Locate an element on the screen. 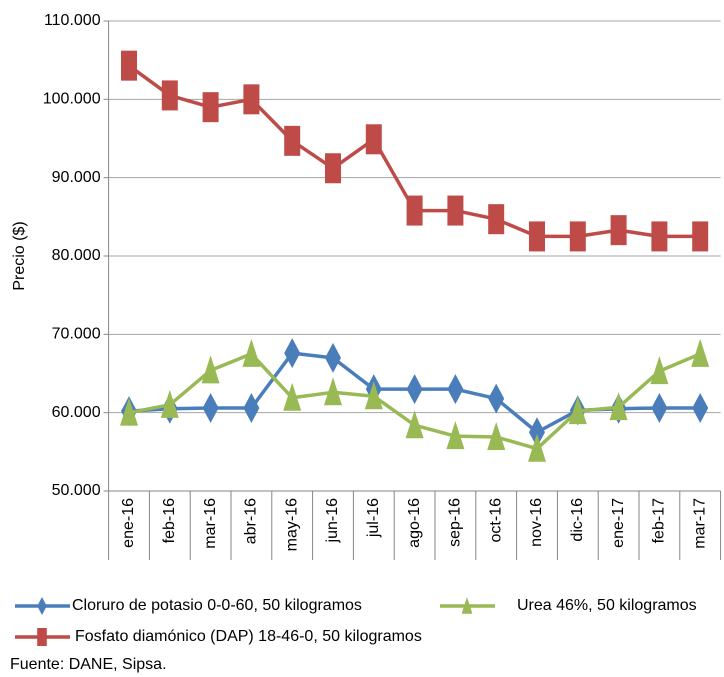  x-tick-label: abr-16 is located at coordinates (251, 521).